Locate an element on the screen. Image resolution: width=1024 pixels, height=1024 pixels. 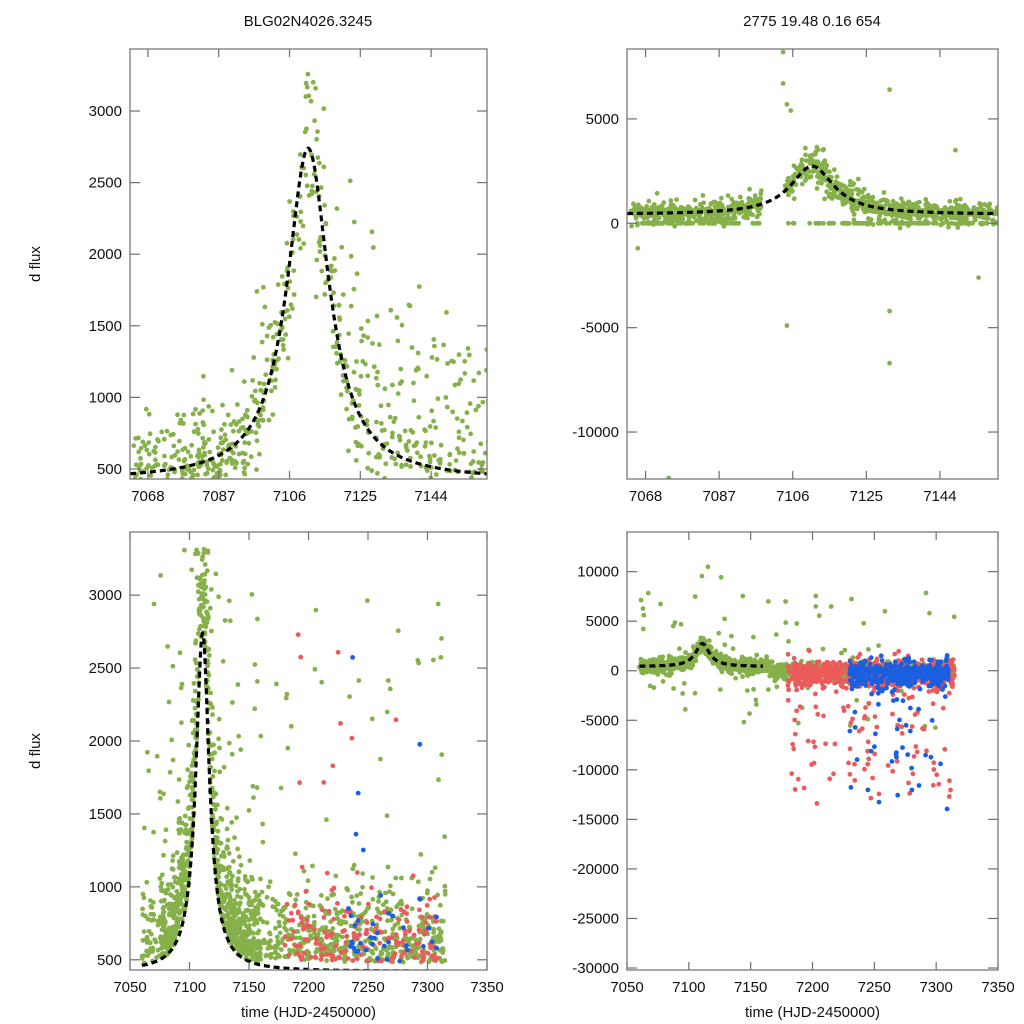
plot-frame is located at coordinates (308, 264).